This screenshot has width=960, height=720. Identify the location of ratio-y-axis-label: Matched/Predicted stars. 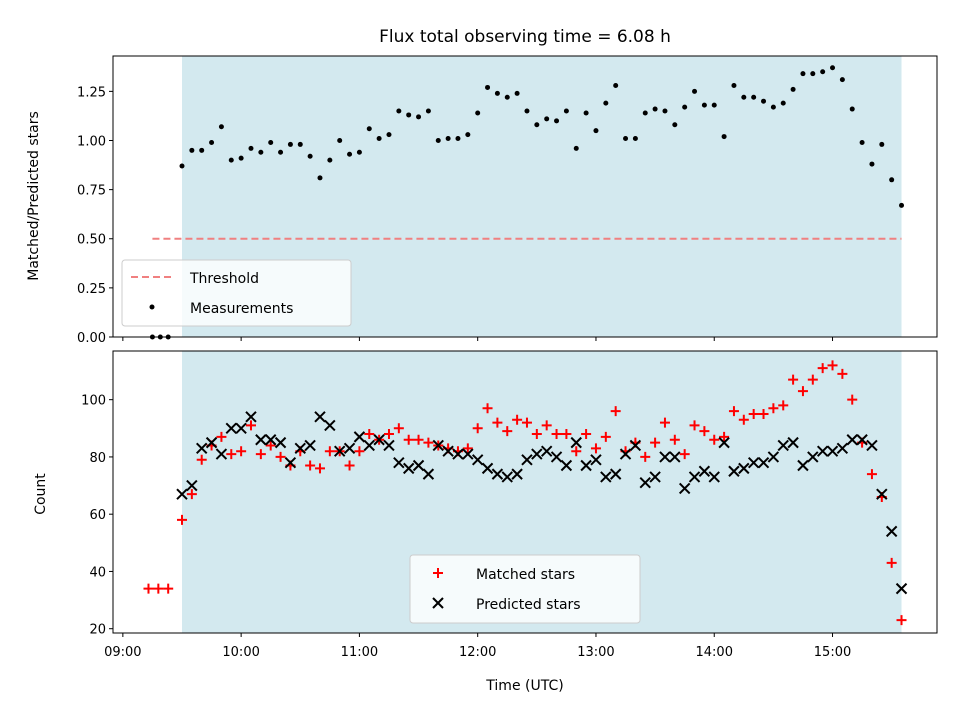
(34, 196).